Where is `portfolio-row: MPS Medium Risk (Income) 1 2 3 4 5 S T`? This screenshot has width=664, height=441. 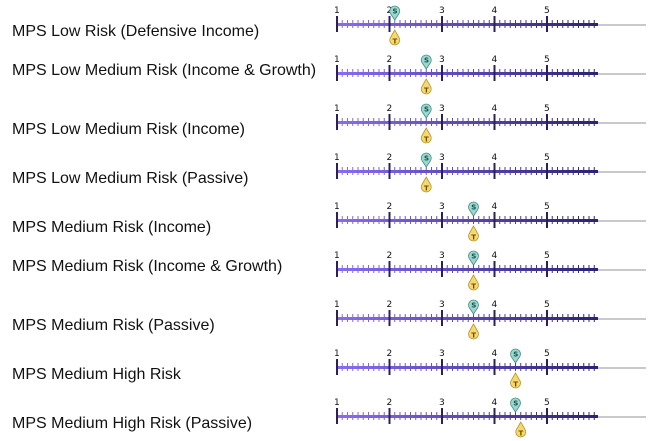
portfolio-row: MPS Medium Risk (Income) 1 2 3 4 5 S T is located at coordinates (332, 220).